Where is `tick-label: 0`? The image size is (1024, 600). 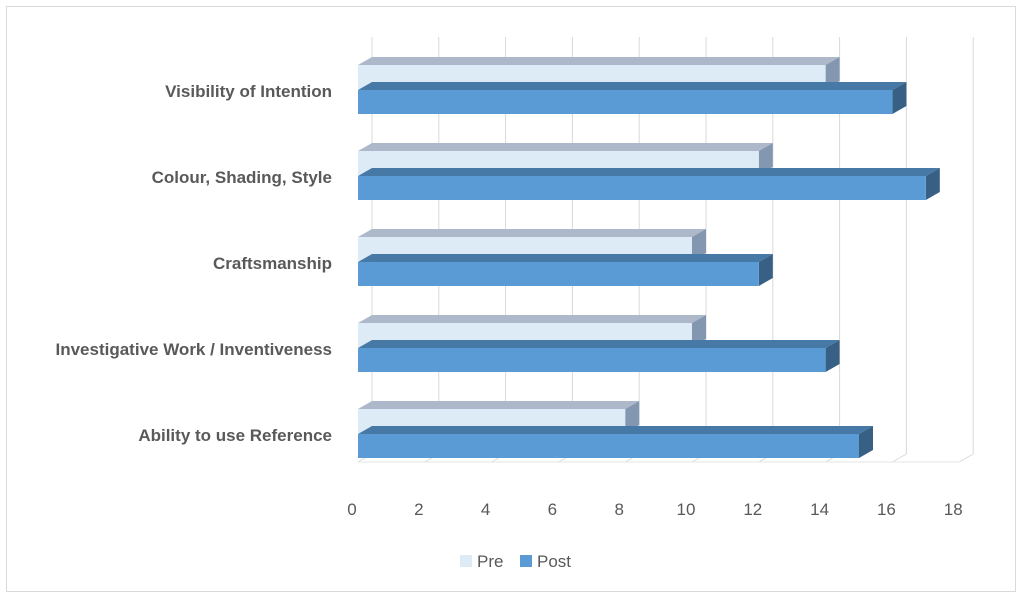 tick-label: 0 is located at coordinates (351, 509).